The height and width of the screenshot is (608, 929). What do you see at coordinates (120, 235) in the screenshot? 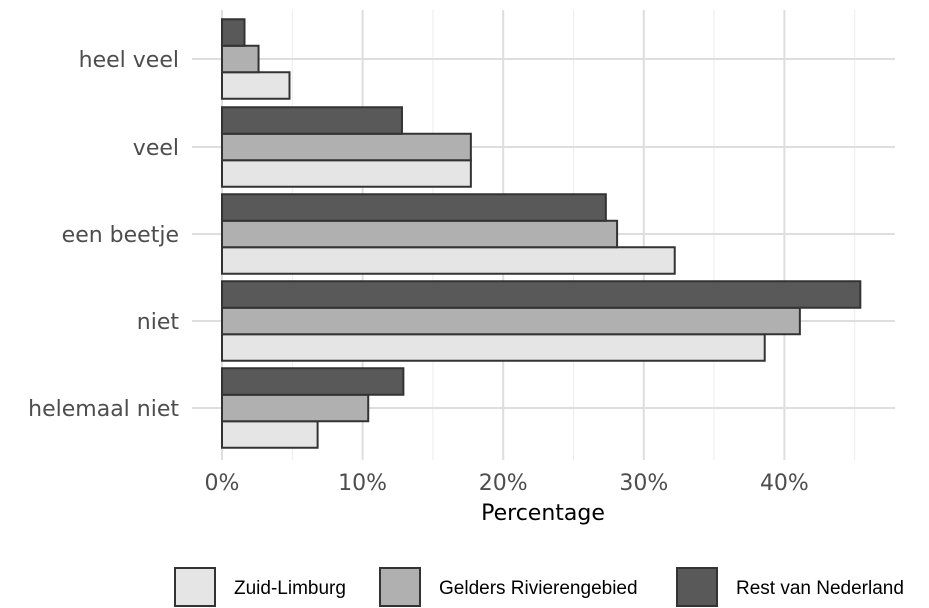
I see `category-label: een beetje` at bounding box center [120, 235].